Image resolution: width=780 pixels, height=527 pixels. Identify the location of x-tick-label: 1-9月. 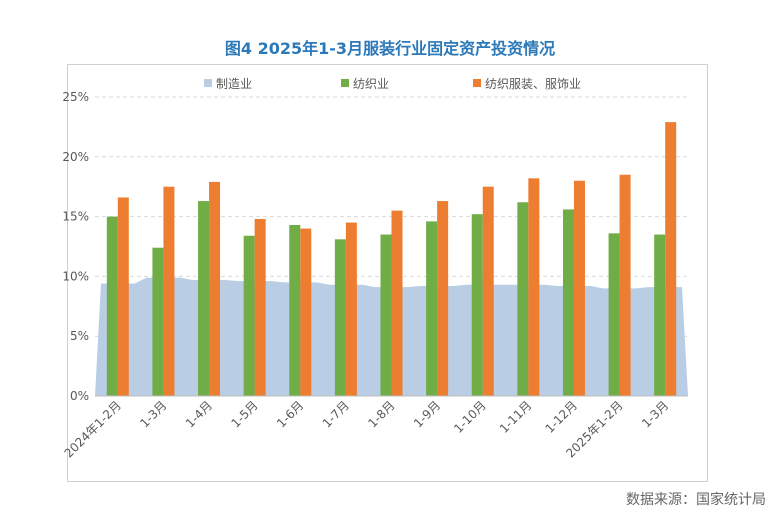
(427, 414).